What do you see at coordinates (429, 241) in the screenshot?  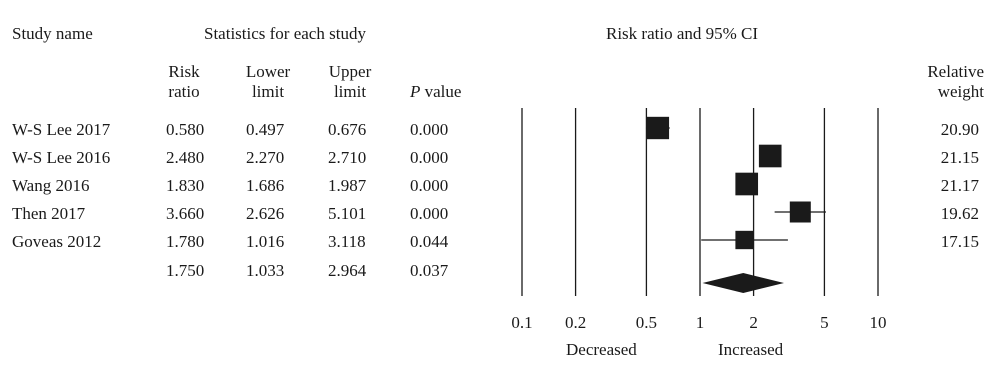 I see `p-value: 0.044` at bounding box center [429, 241].